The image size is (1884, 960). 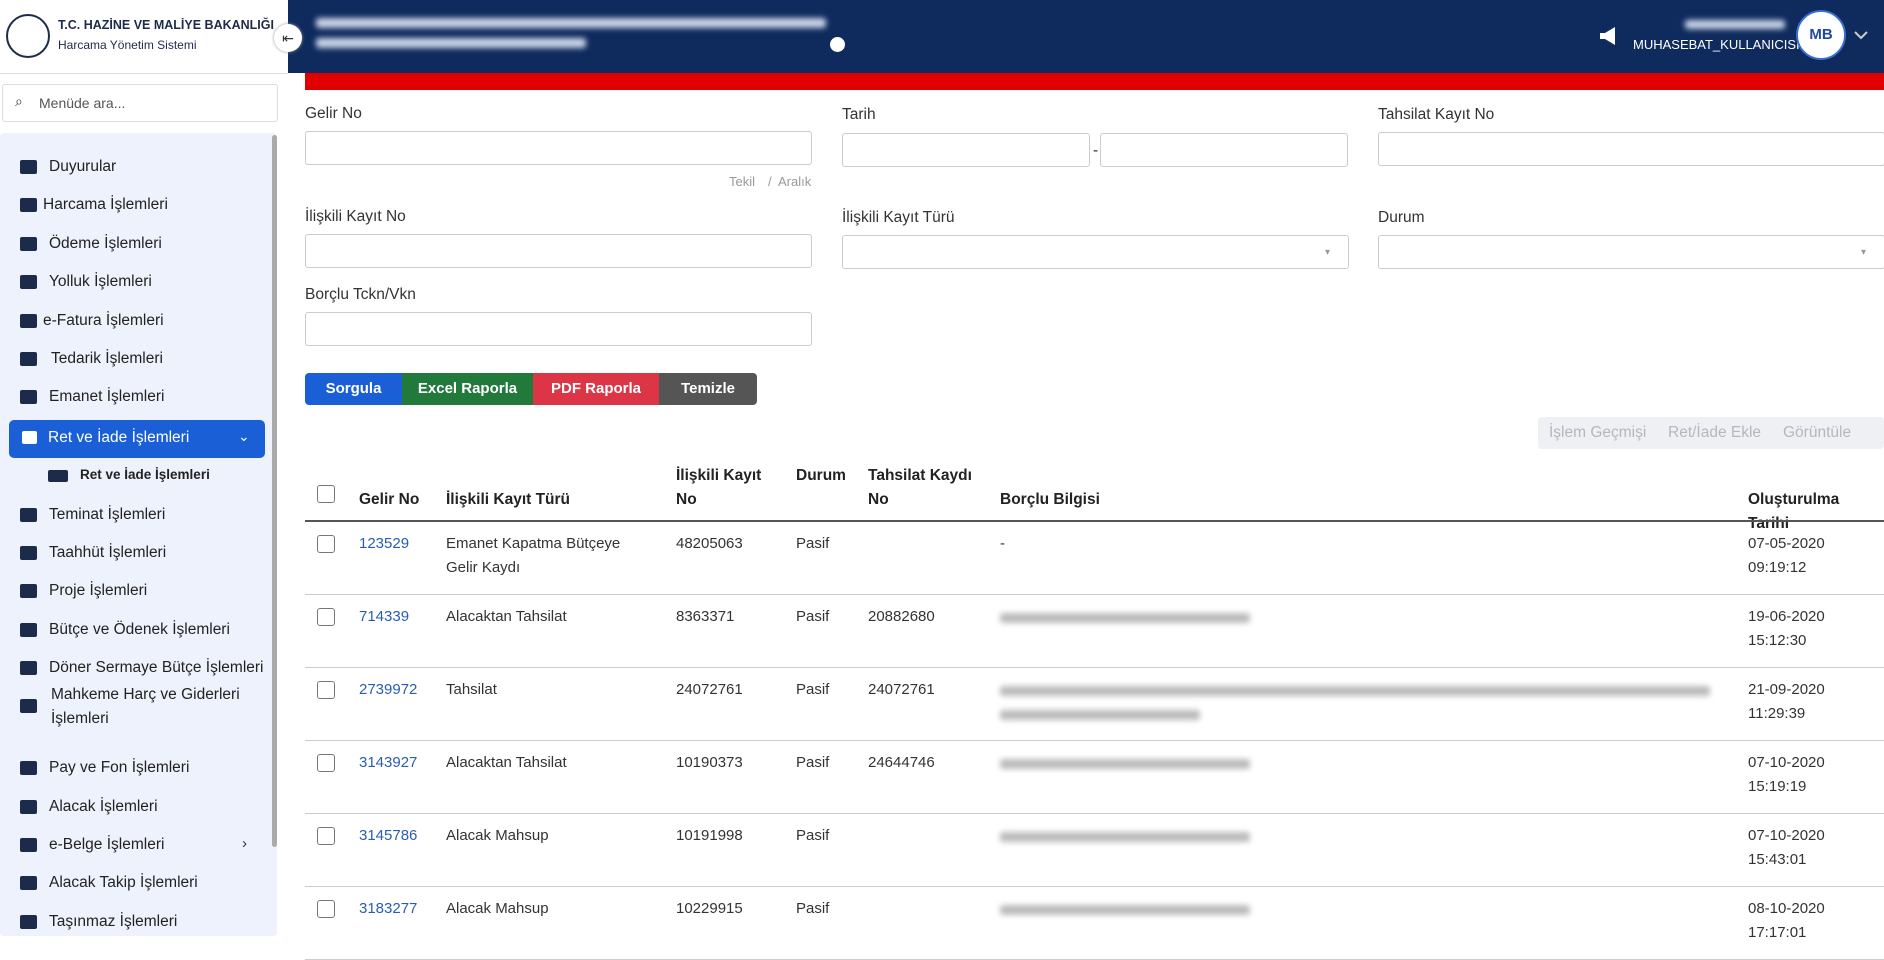 I want to click on button: Excel Raporla, so click(x=467, y=389).